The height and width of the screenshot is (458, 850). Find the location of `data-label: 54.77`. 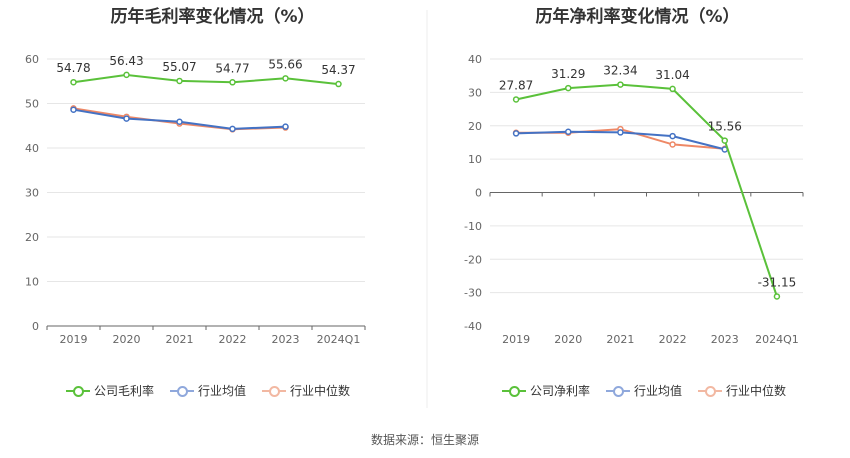

data-label: 54.77 is located at coordinates (232, 68).